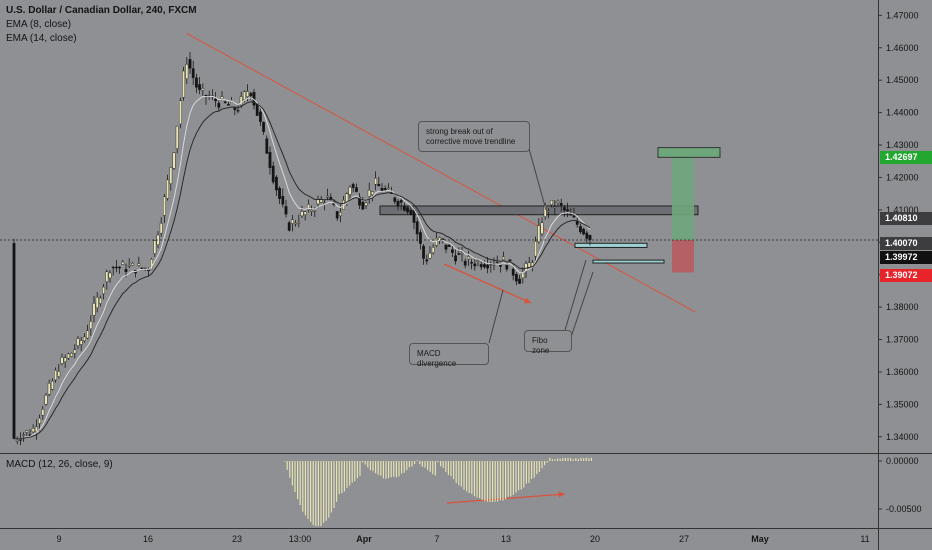  What do you see at coordinates (59, 464) in the screenshot?
I see `macd-legend: MACD (12, 26, close, 9)` at bounding box center [59, 464].